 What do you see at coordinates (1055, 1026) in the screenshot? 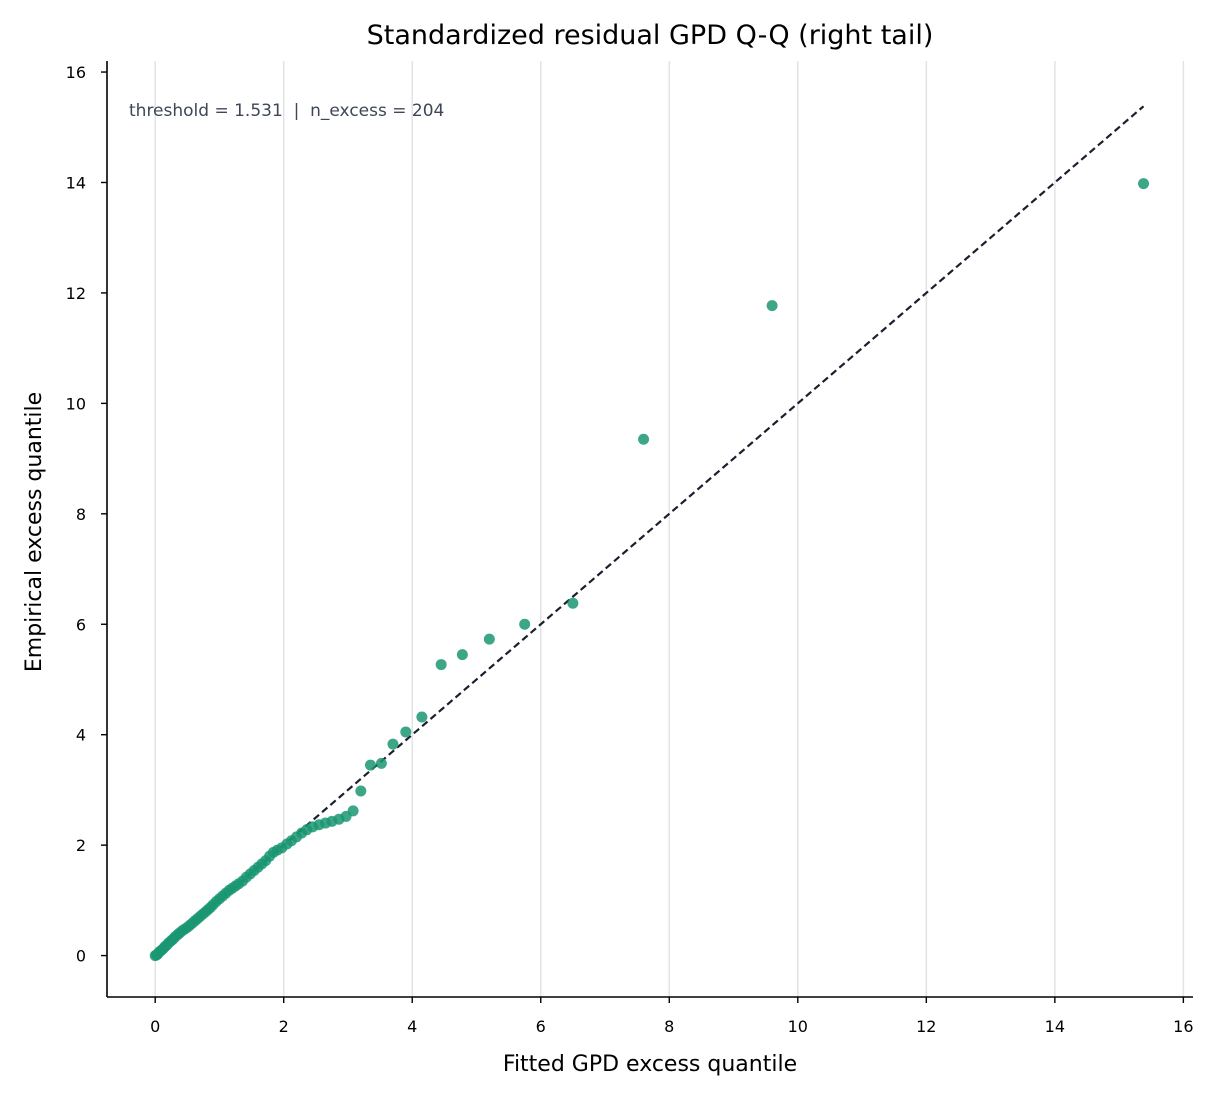
I see `x-tick-label: 14` at bounding box center [1055, 1026].